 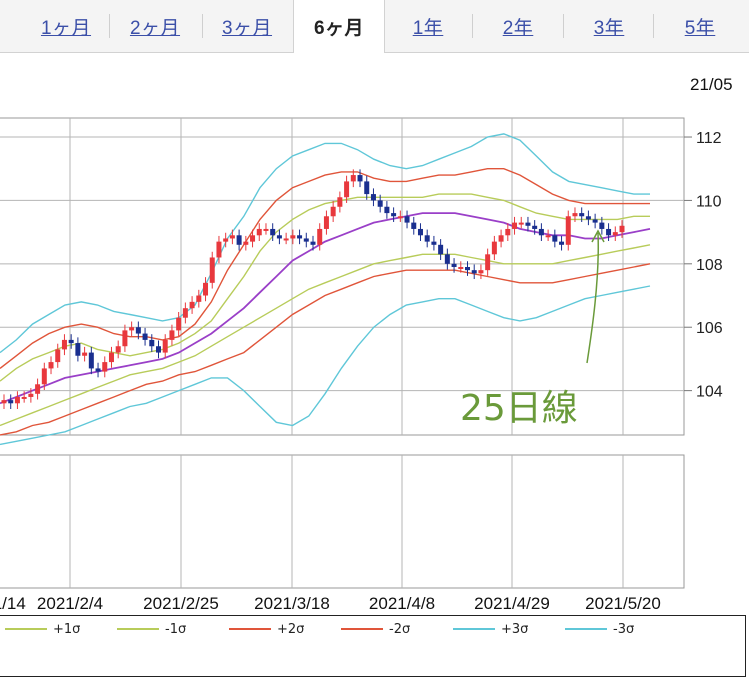 I want to click on y-tick-label: 108, so click(x=709, y=265).